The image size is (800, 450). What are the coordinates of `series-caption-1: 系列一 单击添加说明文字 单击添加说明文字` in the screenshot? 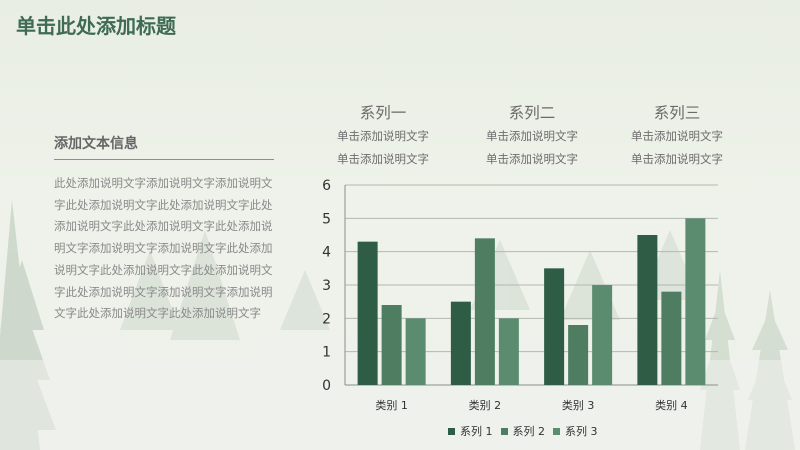 It's located at (383, 136).